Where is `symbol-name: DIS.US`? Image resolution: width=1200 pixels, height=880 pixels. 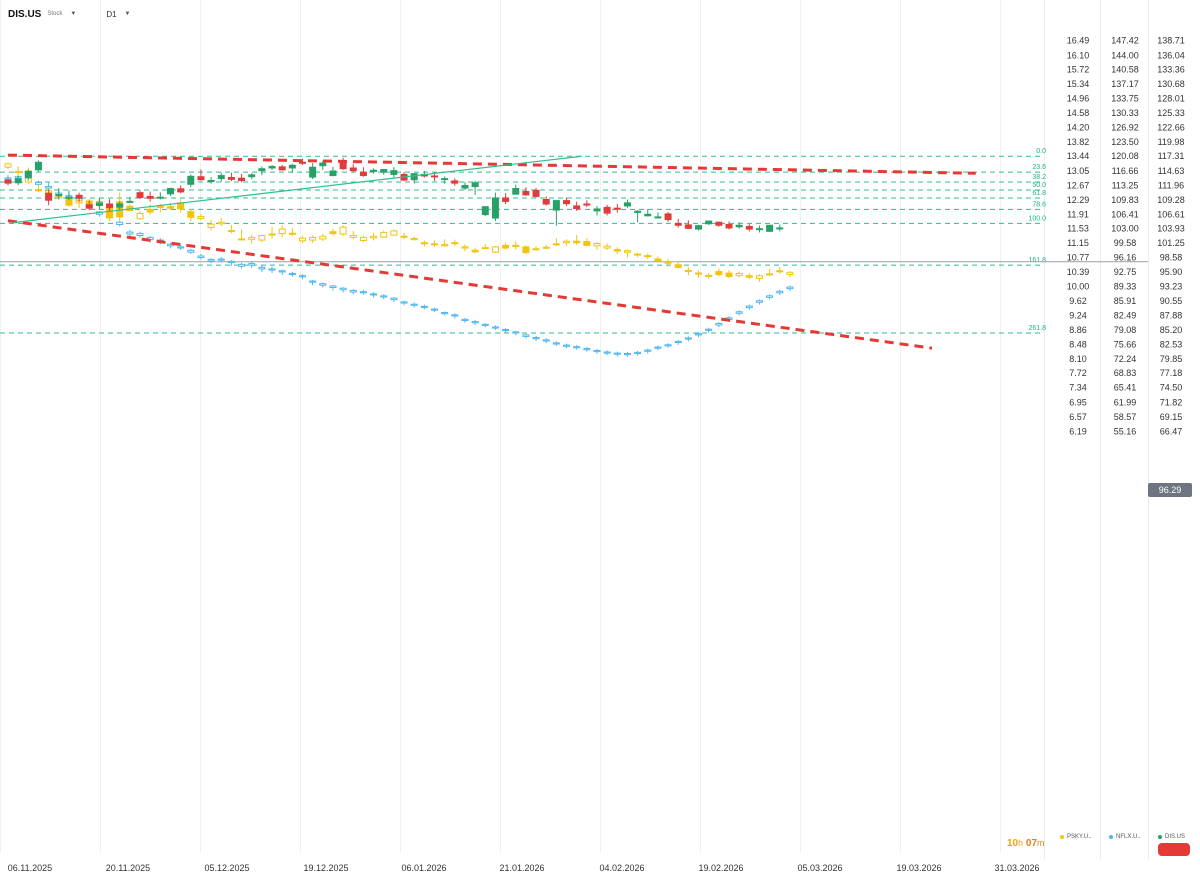 symbol-name: DIS.US is located at coordinates (25, 14).